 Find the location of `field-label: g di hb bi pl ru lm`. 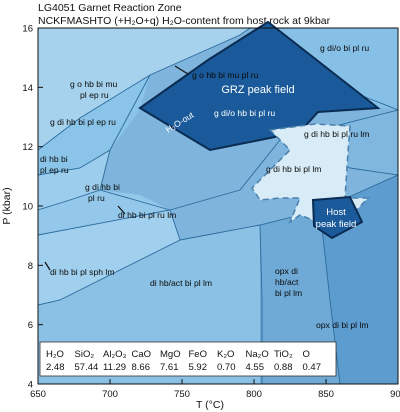

field-label: g di hb bi pl ru lm is located at coordinates (336, 134).